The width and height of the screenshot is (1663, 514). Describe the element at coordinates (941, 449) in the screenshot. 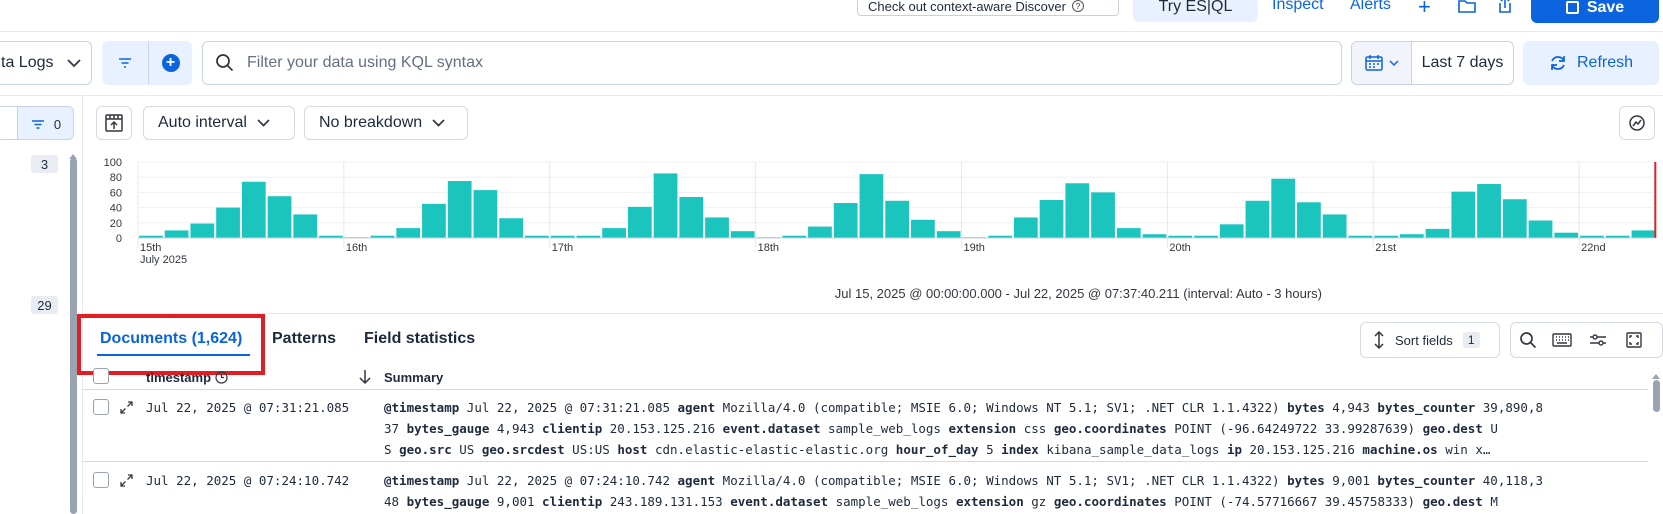

I see `field-key: hour_of_day` at that location.